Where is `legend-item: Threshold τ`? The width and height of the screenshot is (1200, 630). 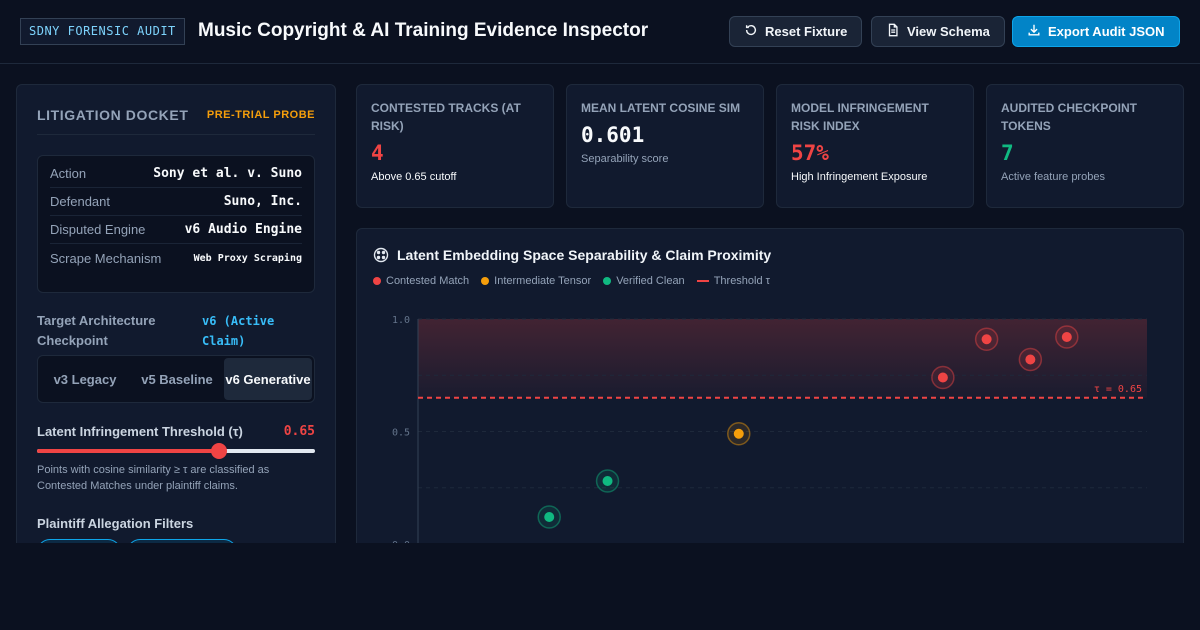
legend-item: Threshold τ is located at coordinates (733, 281).